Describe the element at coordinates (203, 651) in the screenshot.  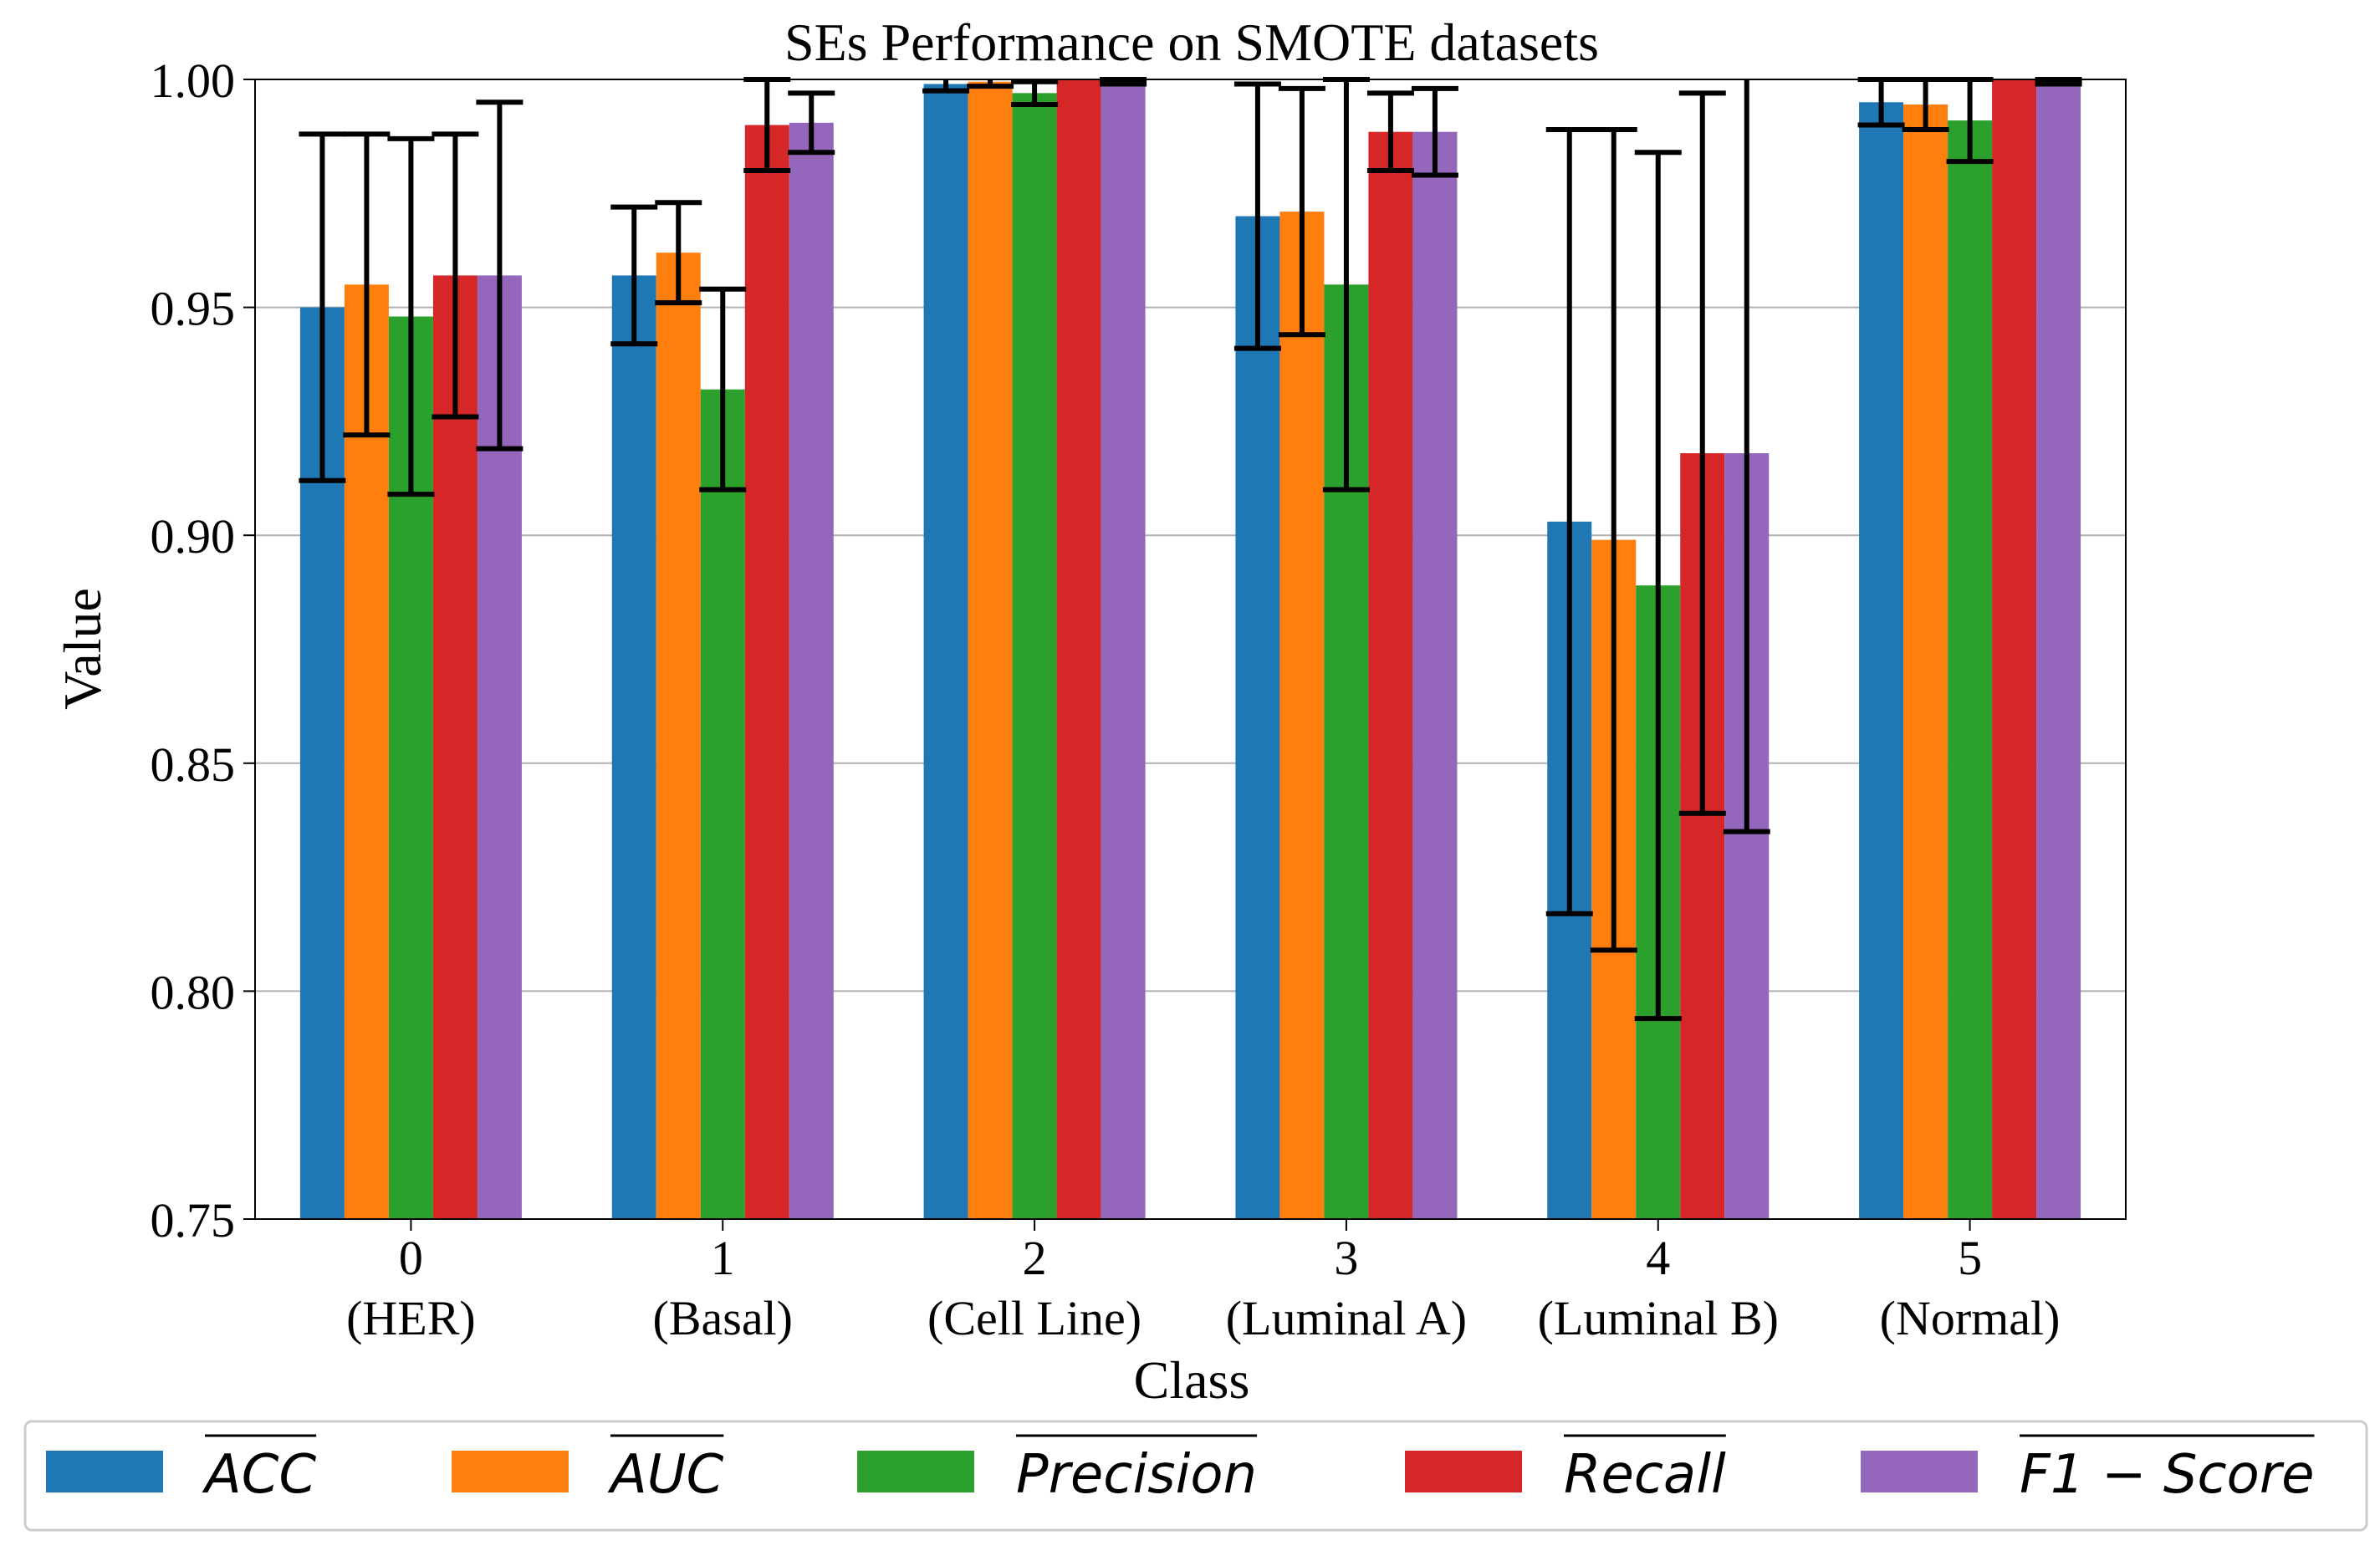
I see `y-ticks: 0.75 0.80 0.85 0.90 0.95 1.00` at that location.